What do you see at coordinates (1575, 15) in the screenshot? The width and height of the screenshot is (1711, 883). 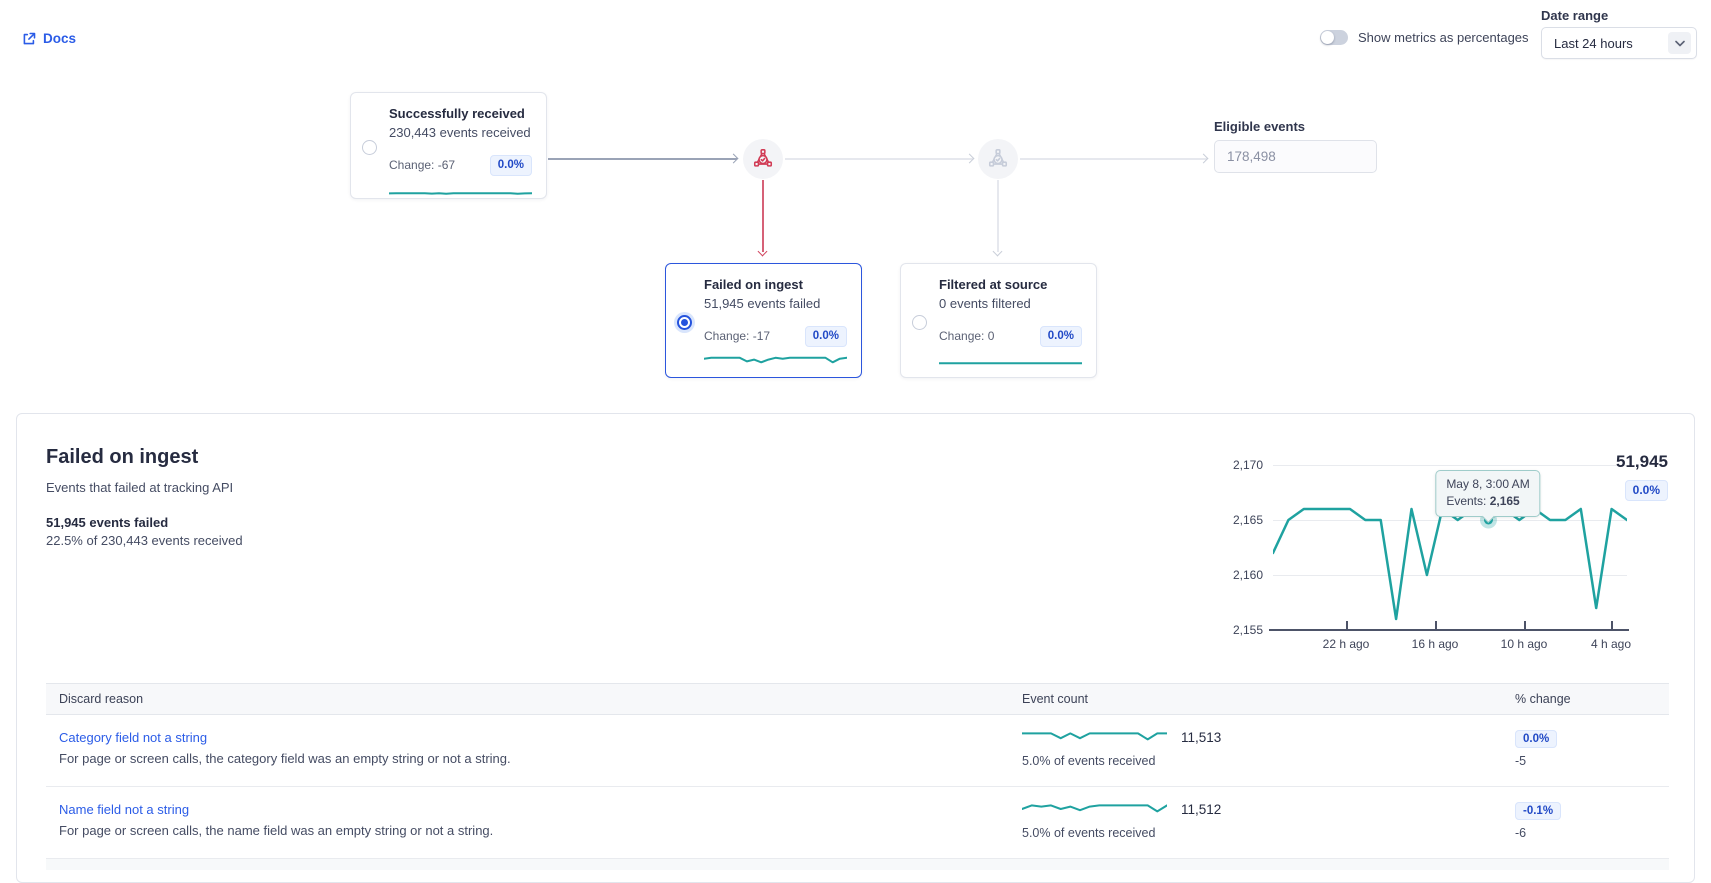 I see `date-range-label: Date range` at bounding box center [1575, 15].